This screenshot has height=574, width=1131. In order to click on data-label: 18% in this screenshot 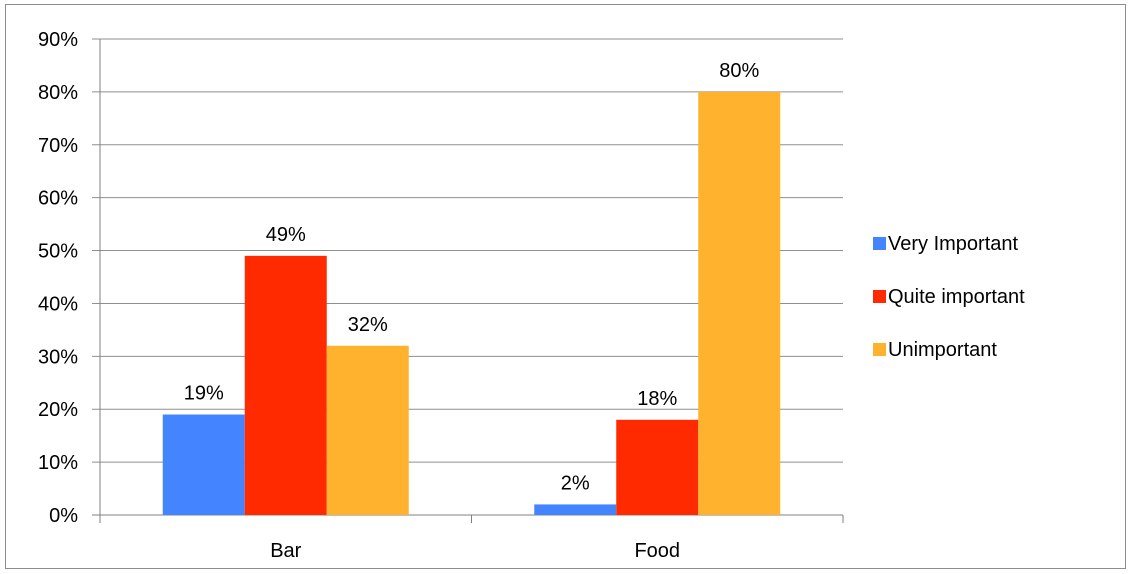, I will do `click(657, 399)`.